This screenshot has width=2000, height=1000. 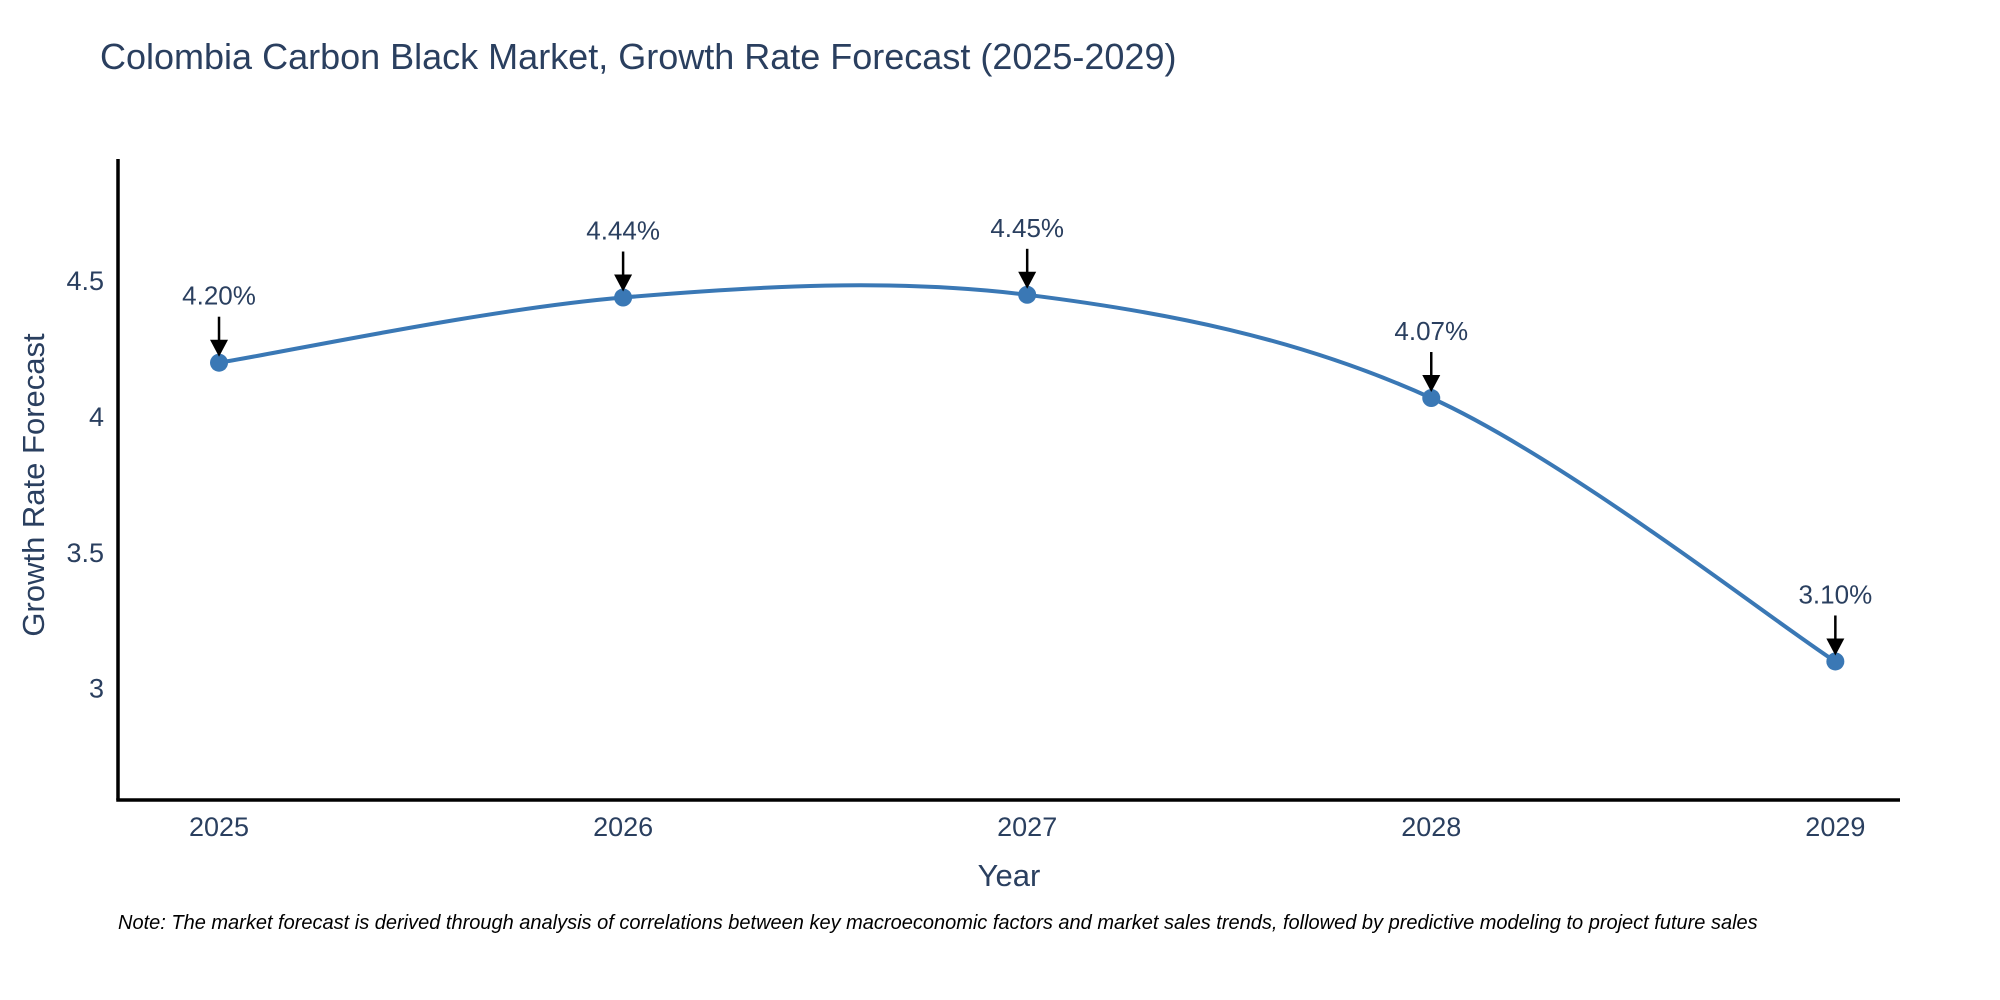 I want to click on annotation-label: 4.07%, so click(x=1431, y=331).